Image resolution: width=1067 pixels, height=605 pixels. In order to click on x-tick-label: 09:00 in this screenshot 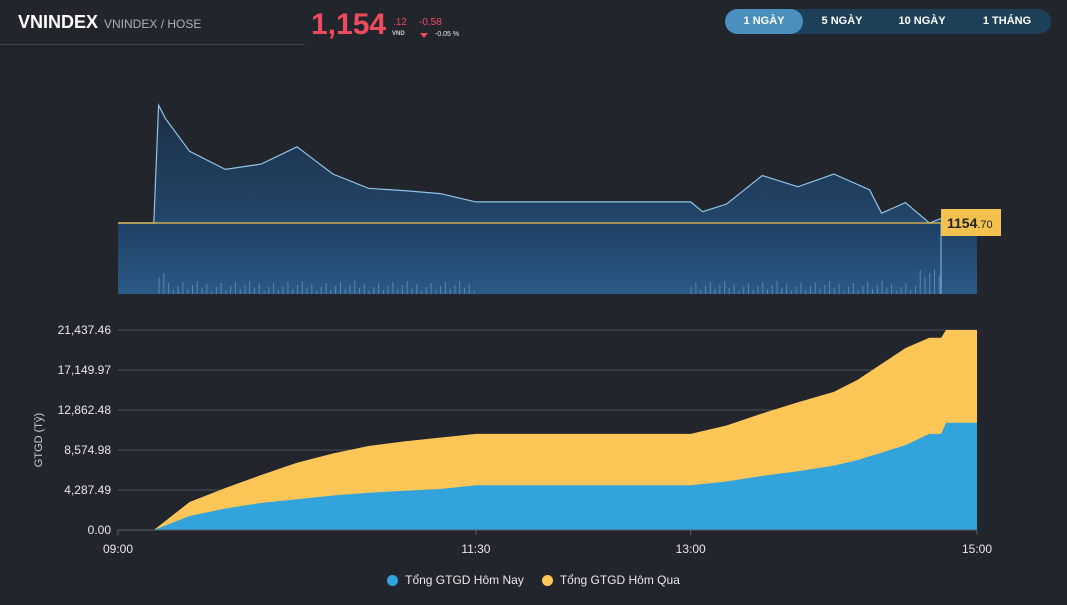, I will do `click(118, 549)`.